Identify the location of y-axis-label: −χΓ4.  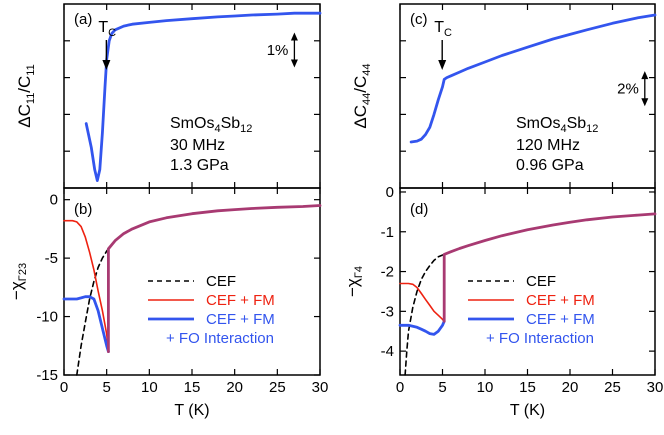
(354, 281).